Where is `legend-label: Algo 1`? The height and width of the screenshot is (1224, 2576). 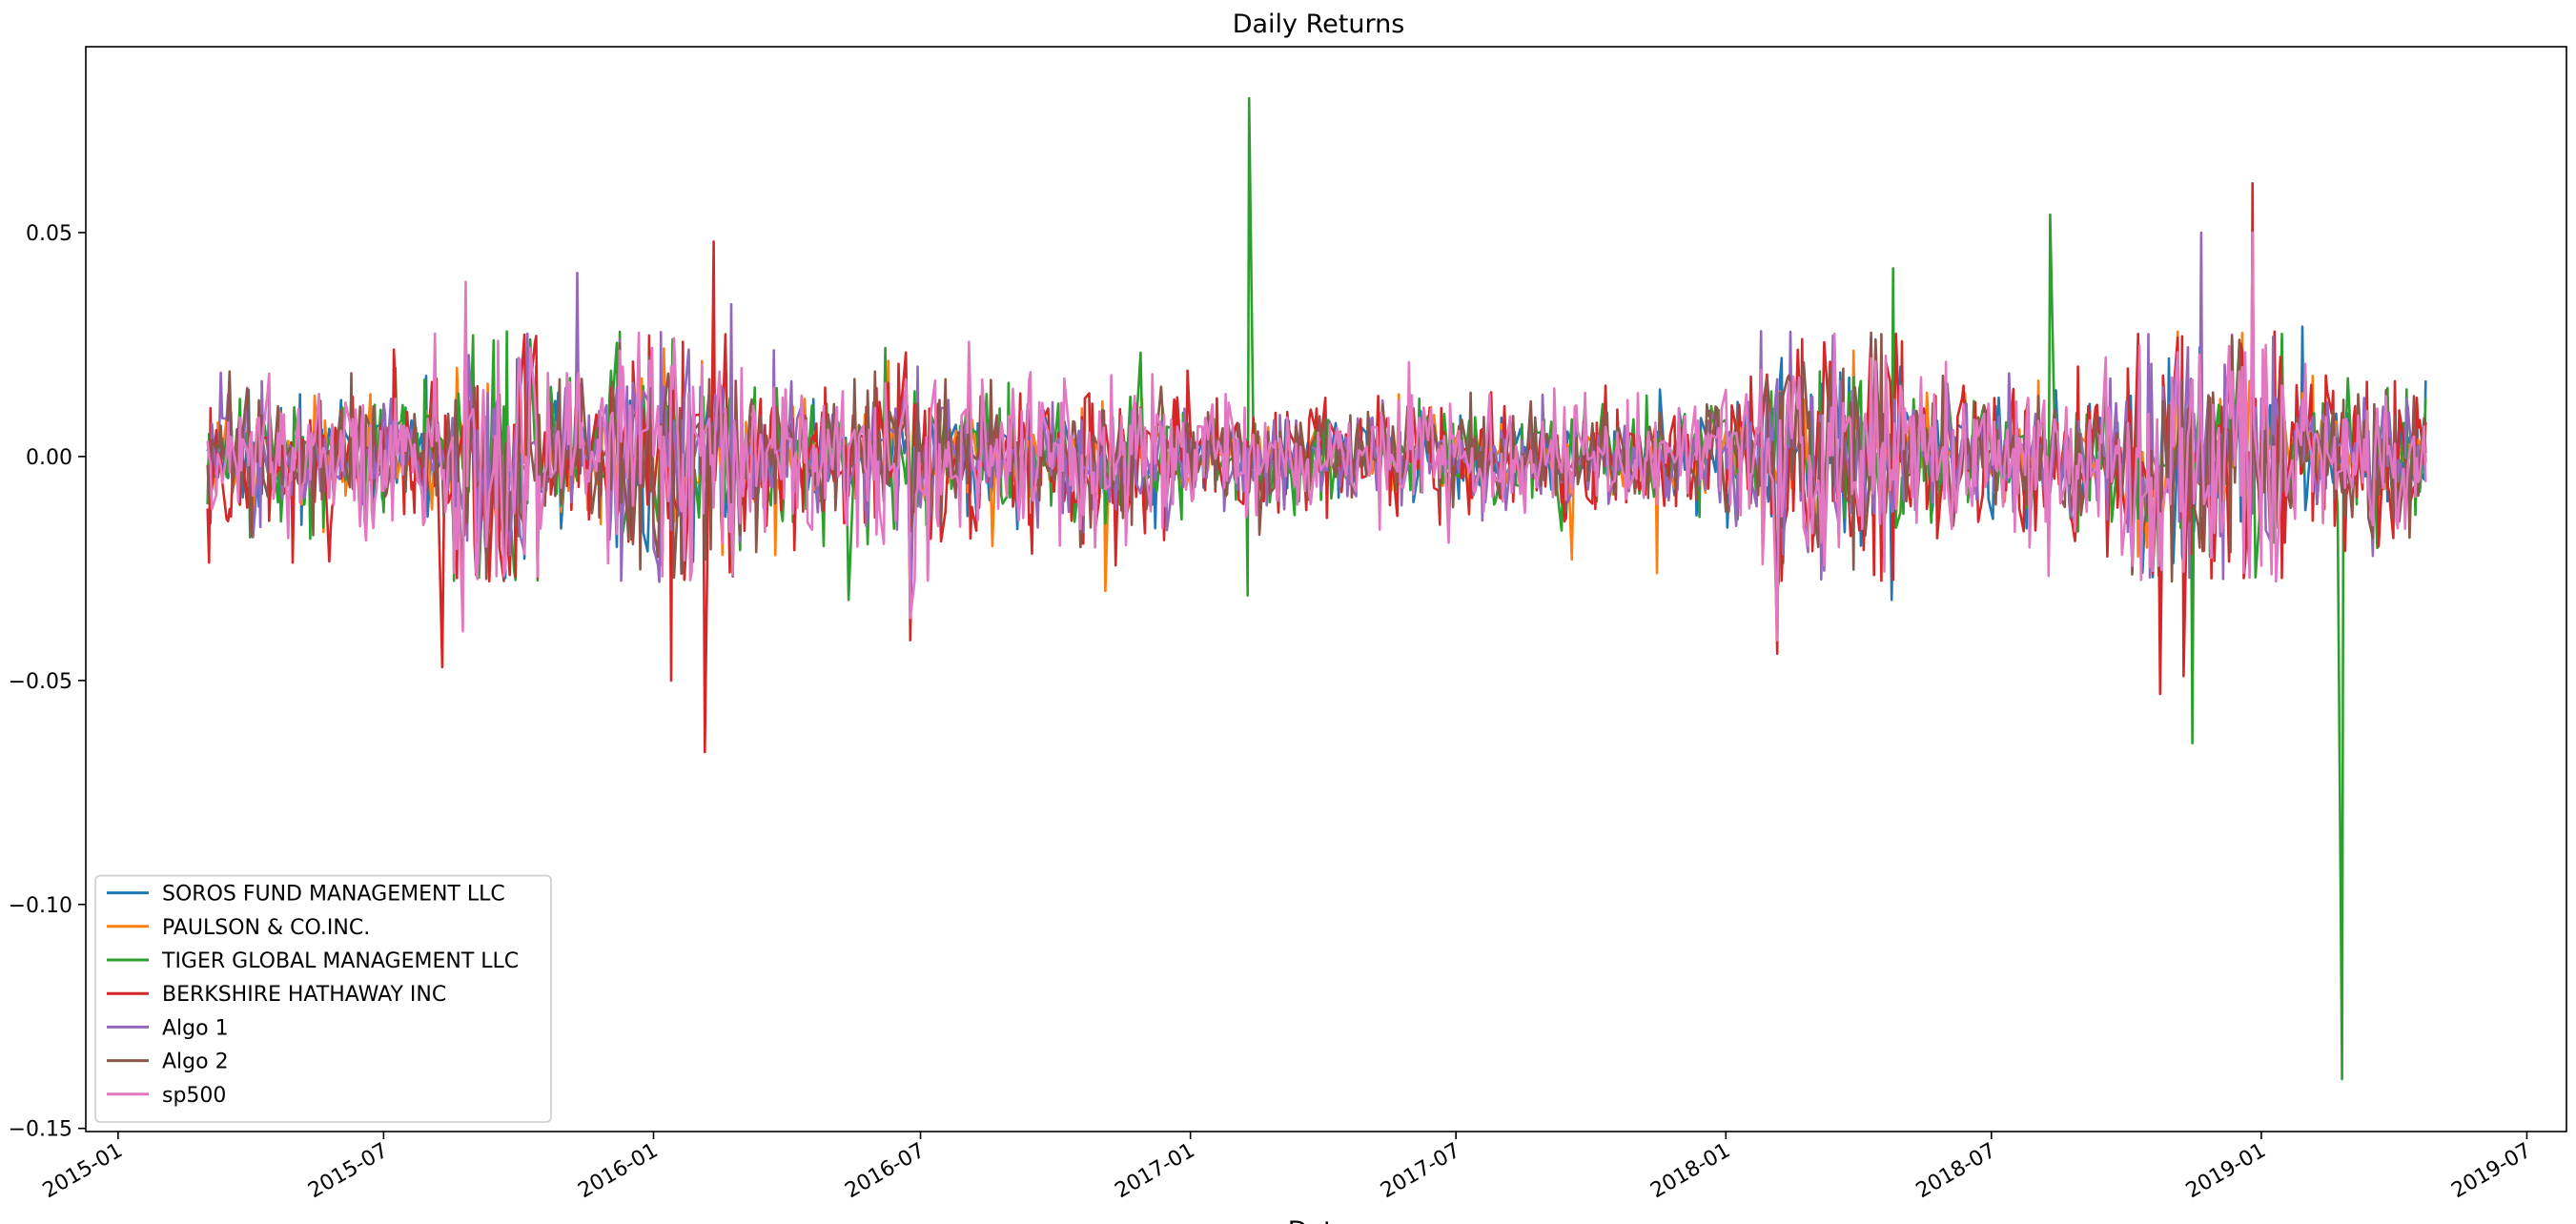 legend-label: Algo 1 is located at coordinates (196, 1028).